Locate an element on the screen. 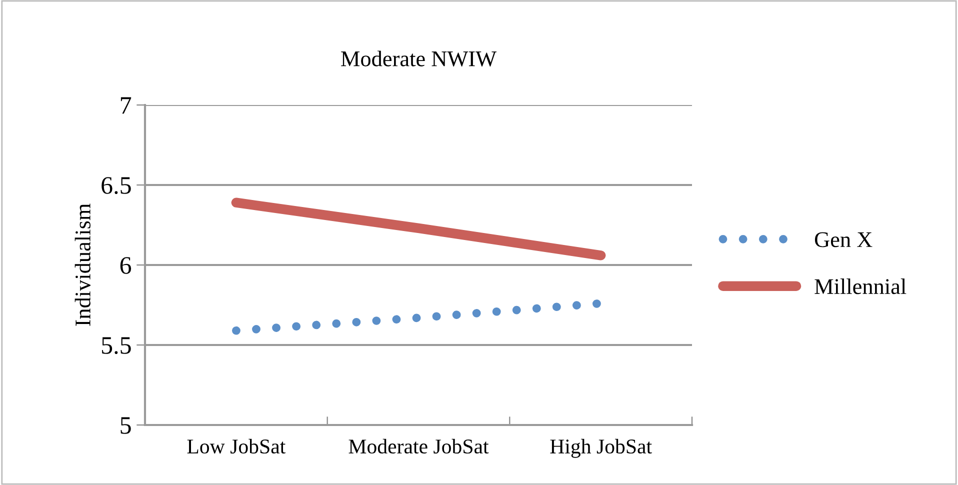 The height and width of the screenshot is (485, 958). y-tick-label: 6.5 is located at coordinates (116, 185).